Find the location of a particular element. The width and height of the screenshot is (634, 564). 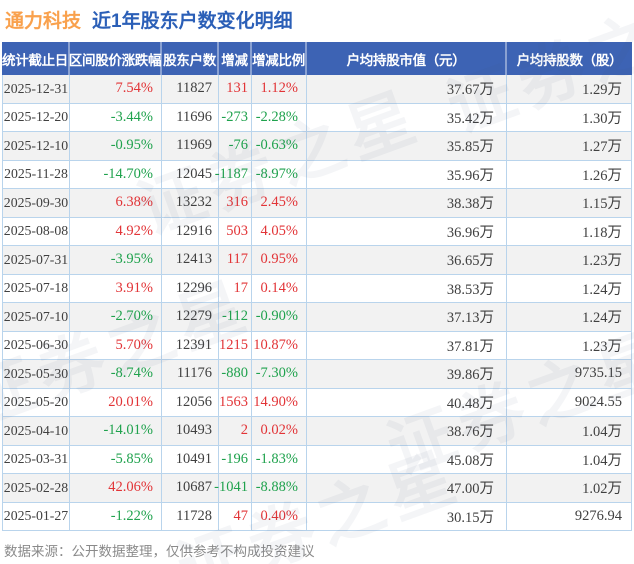

table-cell: 40.48万 is located at coordinates (406, 402).